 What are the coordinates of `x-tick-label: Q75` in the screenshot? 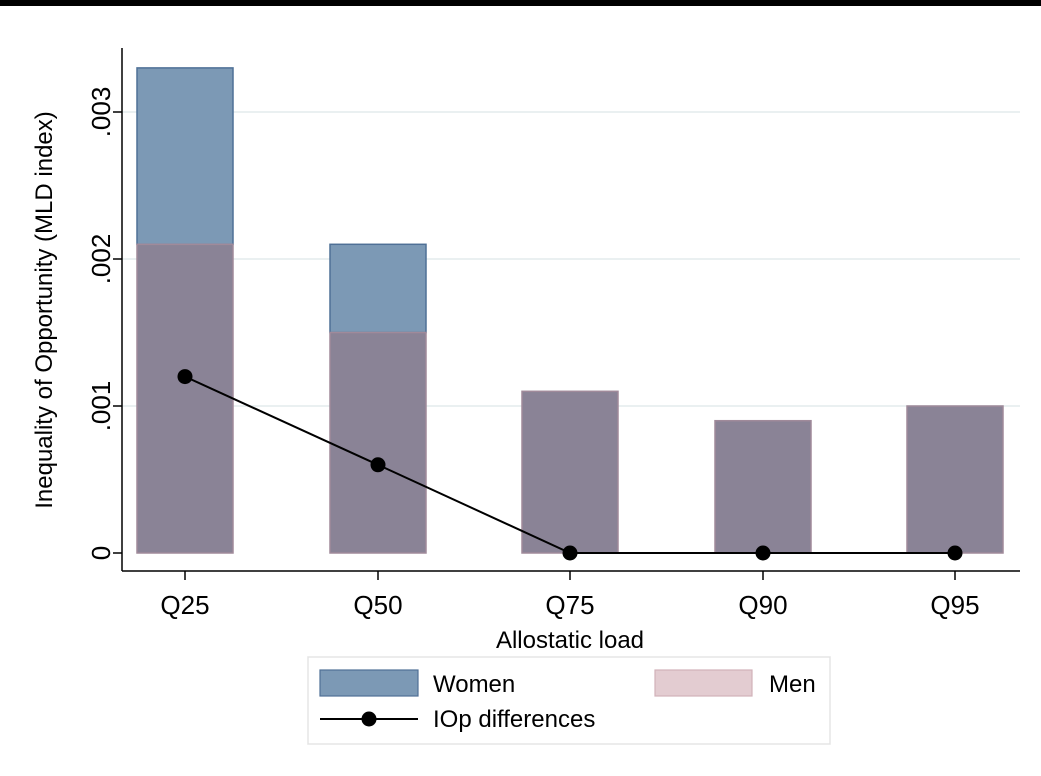 It's located at (569, 605).